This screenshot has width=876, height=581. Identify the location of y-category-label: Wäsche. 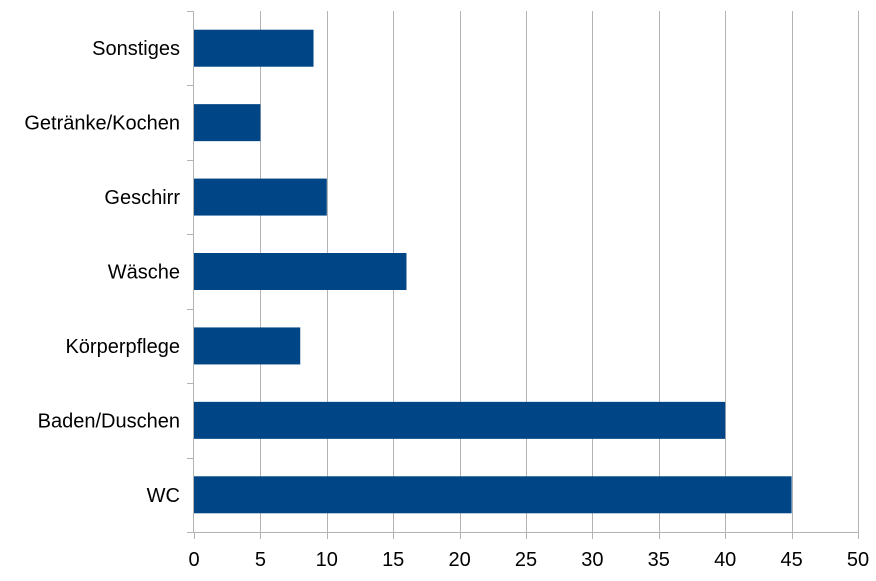
(144, 273).